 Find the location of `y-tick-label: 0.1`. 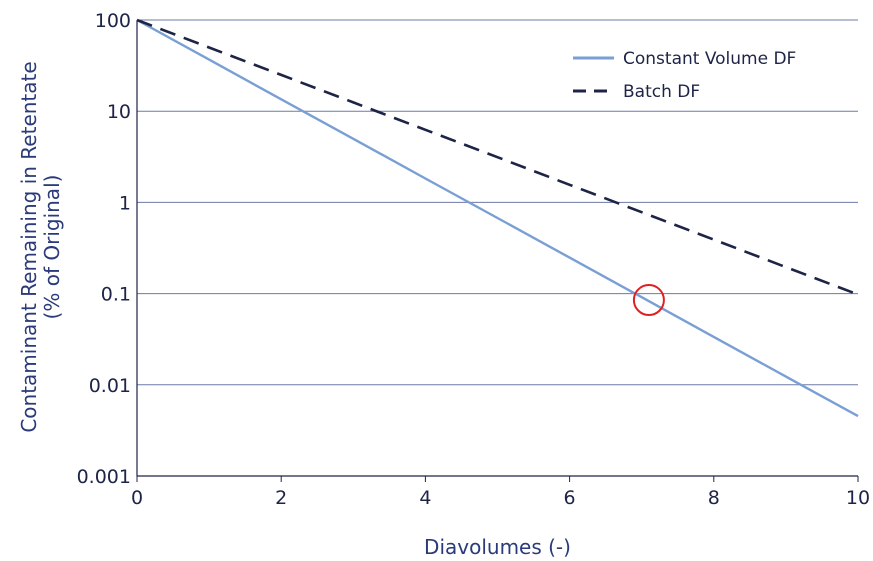

y-tick-label: 0.1 is located at coordinates (116, 295).